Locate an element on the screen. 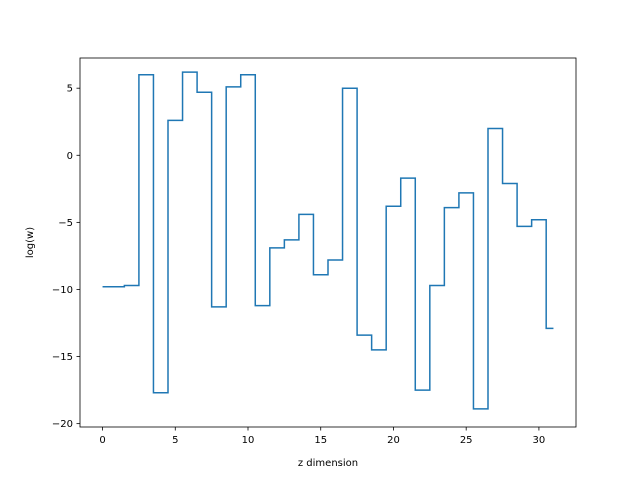  x-tick-label: 25 is located at coordinates (466, 440).